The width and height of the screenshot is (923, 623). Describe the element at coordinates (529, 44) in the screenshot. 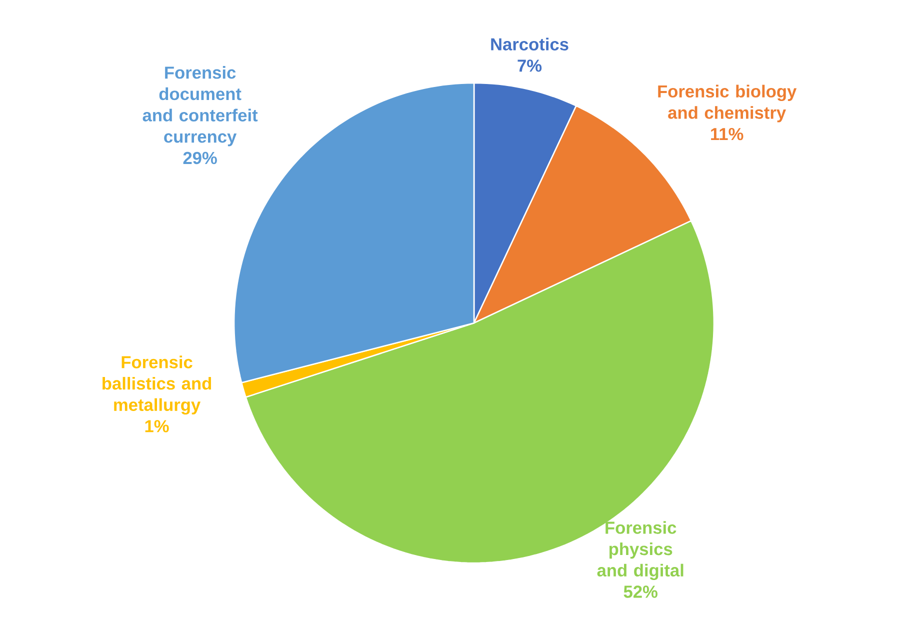

I see `slice-label: Narcotics` at that location.